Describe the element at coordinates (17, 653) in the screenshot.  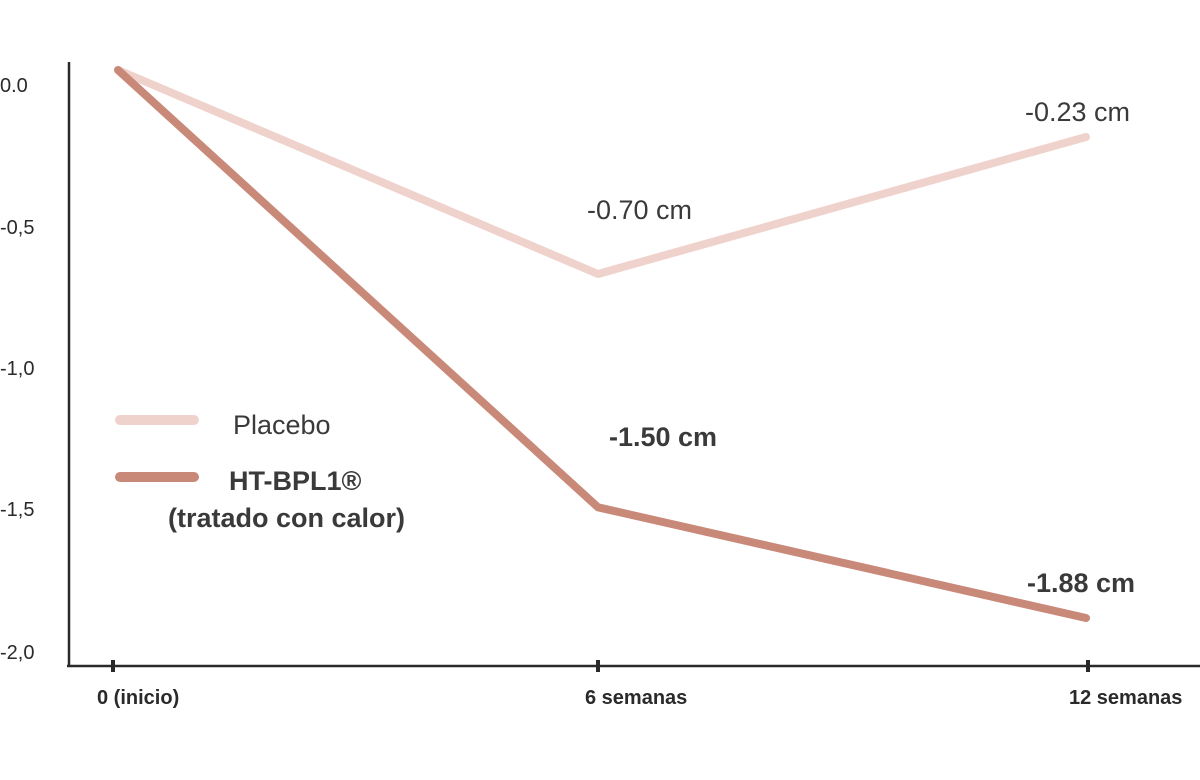
I see `y-tick-label: -2,0` at that location.